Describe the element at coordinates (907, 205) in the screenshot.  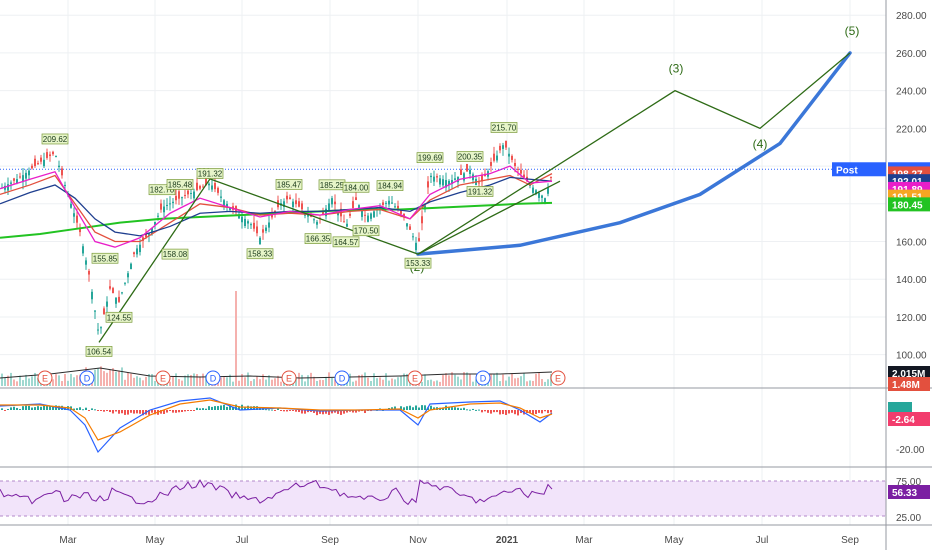
I see `ma-tag: 180.45` at that location.